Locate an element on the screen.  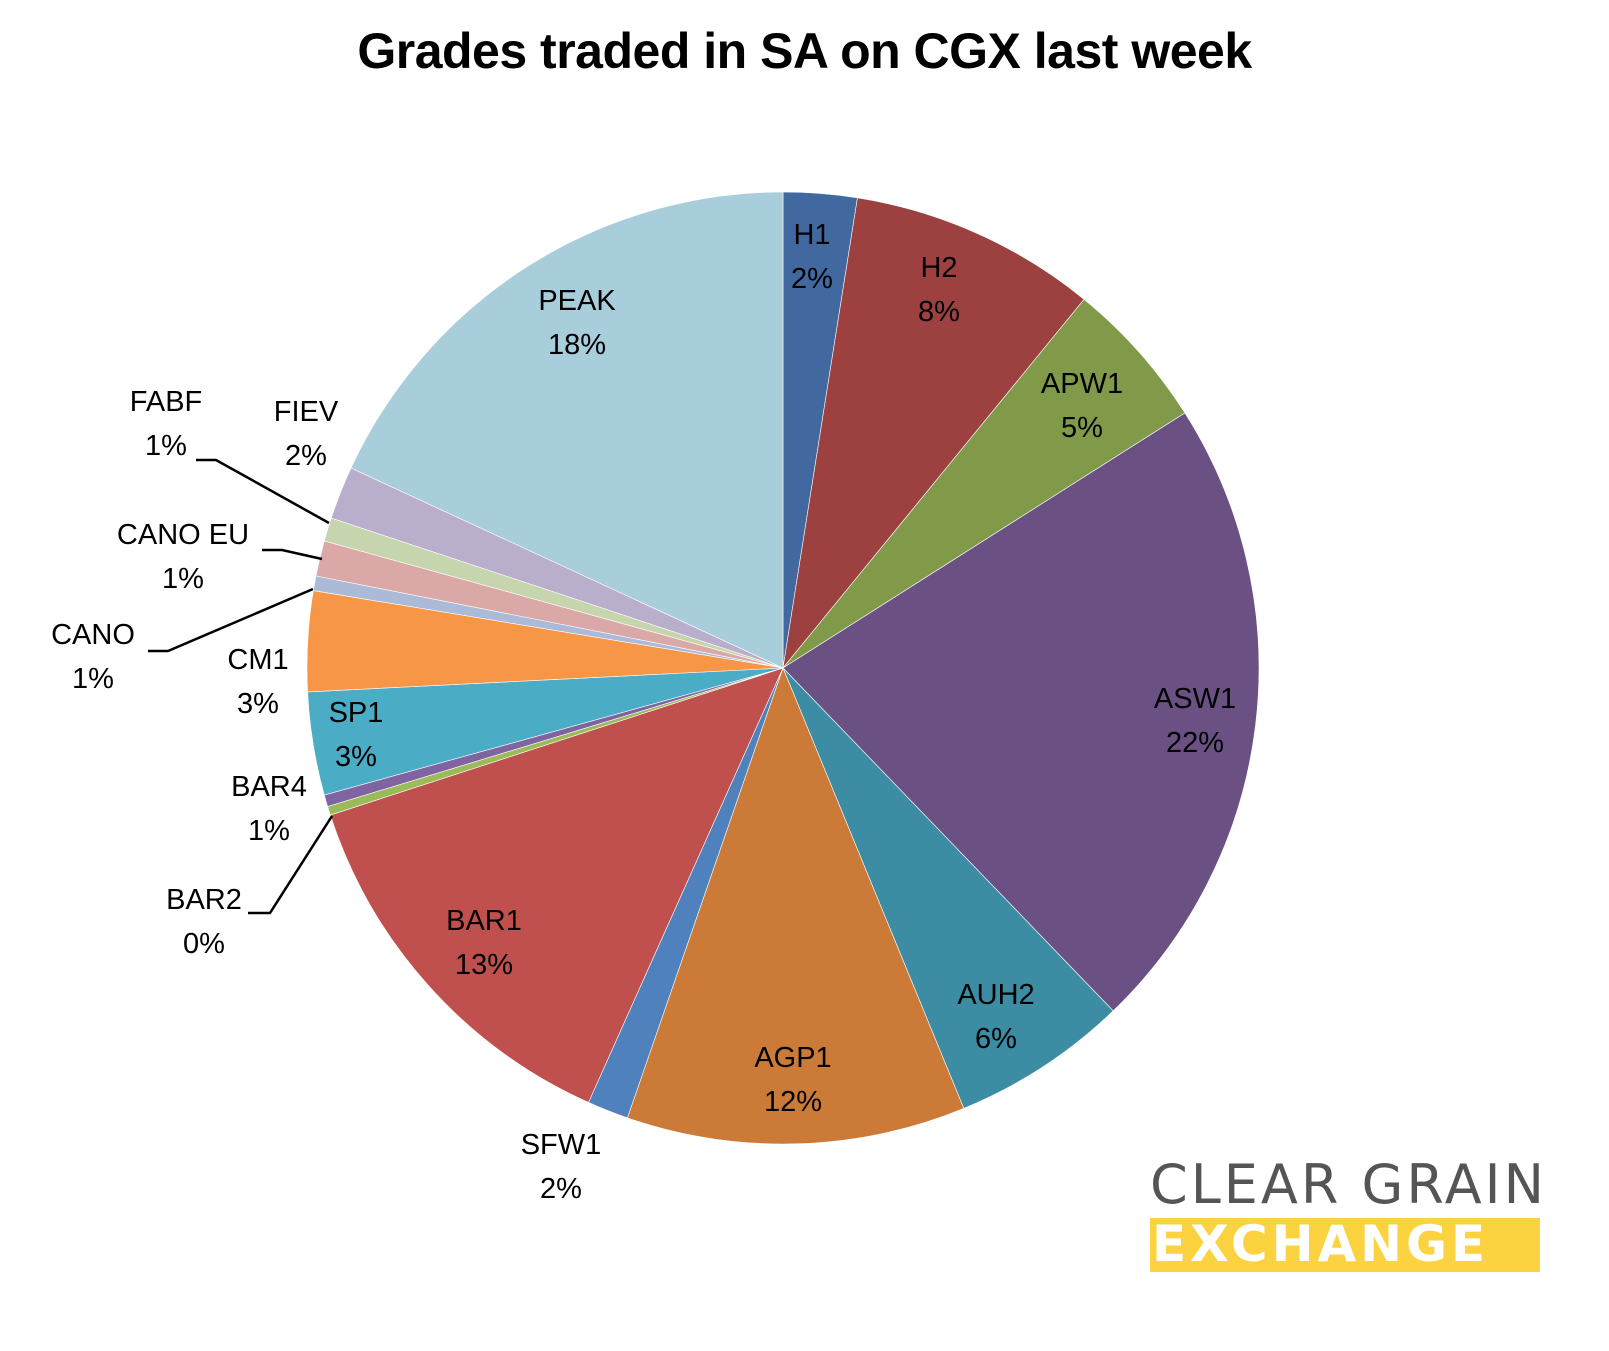
data-label-percent: 12% is located at coordinates (793, 1102).